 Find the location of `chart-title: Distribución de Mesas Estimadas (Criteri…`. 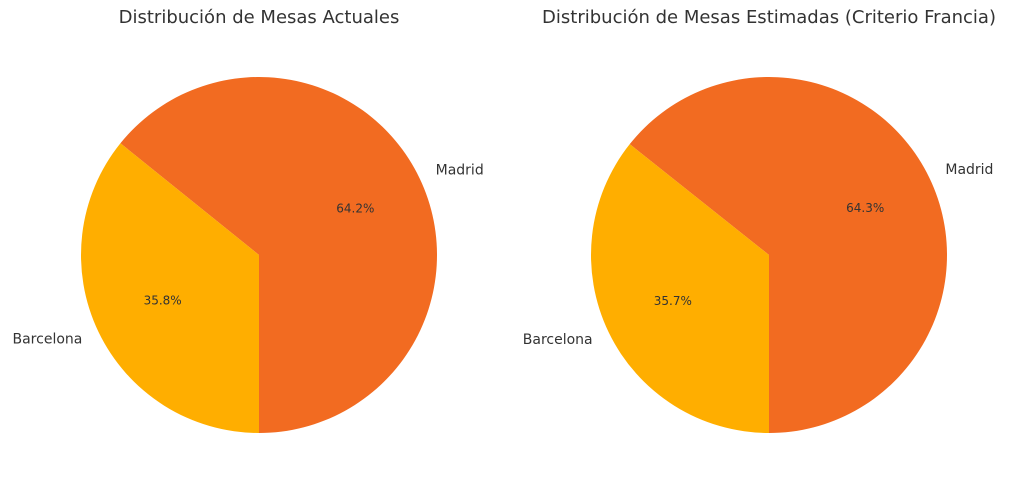

chart-title: Distribución de Mesas Estimadas (Criteri… is located at coordinates (769, 17).